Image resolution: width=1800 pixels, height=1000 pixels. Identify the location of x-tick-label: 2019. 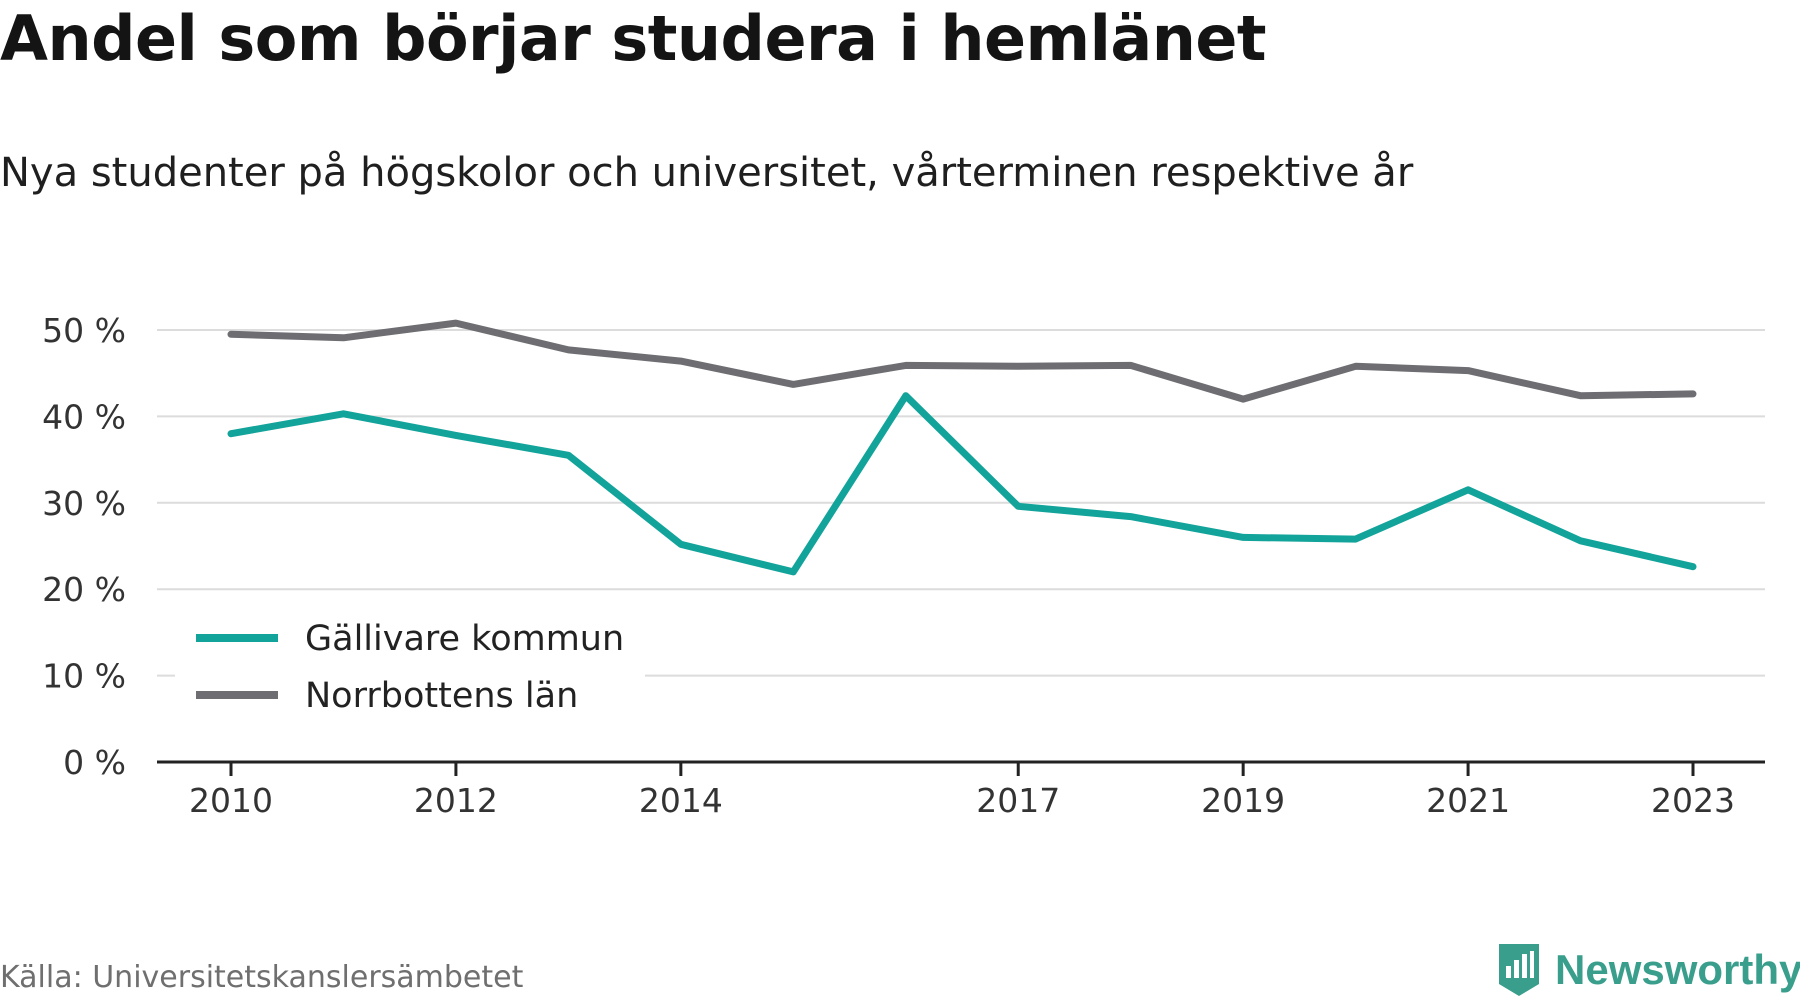
(1243, 800).